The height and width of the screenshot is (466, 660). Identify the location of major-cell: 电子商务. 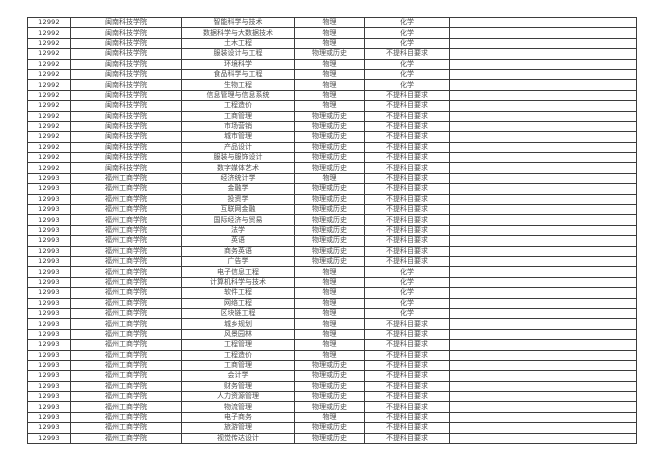
(238, 417).